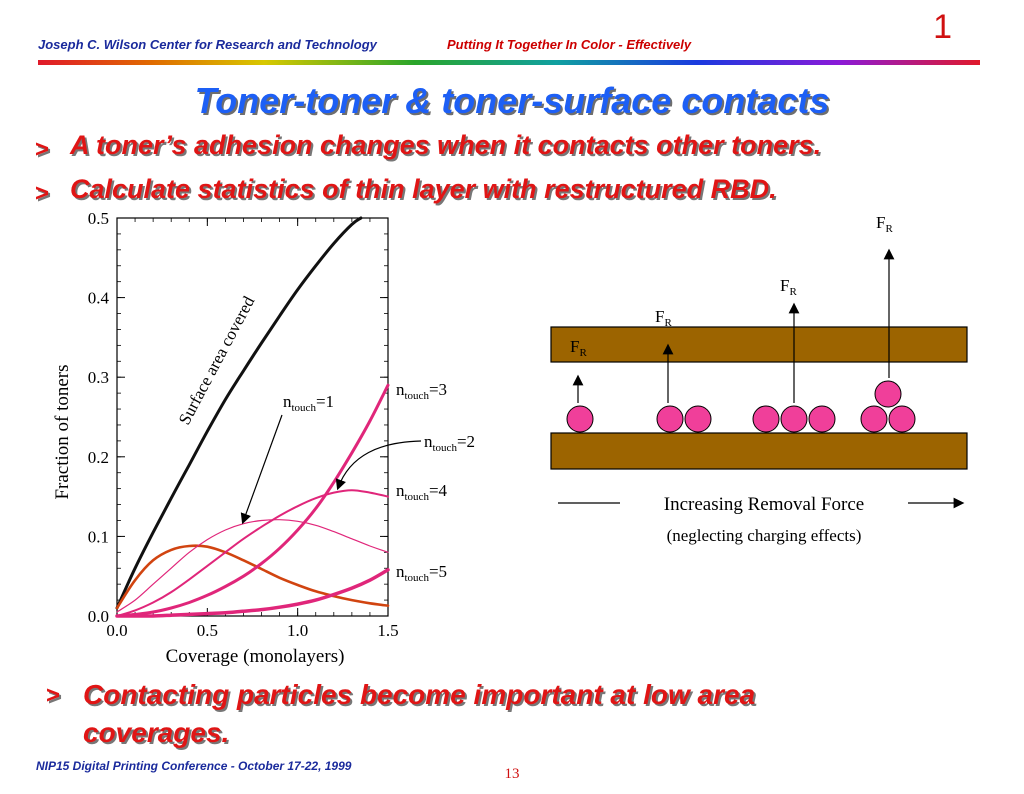 This screenshot has height=794, width=1024. What do you see at coordinates (98, 457) in the screenshot?
I see `y-tick-label: 0.2` at bounding box center [98, 457].